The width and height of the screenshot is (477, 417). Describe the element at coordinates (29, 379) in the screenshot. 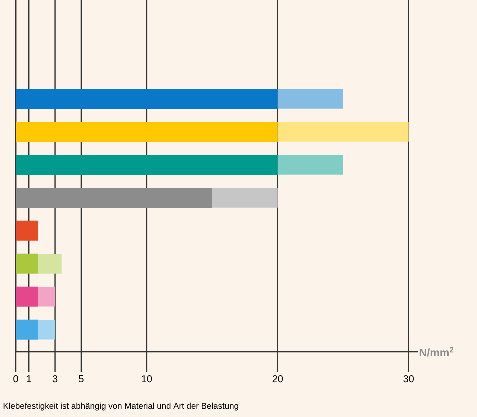

I see `x-tick-label: 1` at that location.